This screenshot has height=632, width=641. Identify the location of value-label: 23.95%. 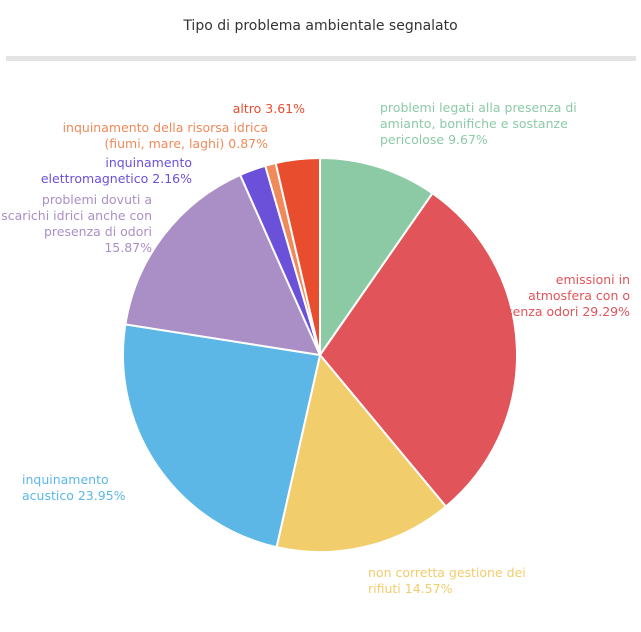
(101, 495).